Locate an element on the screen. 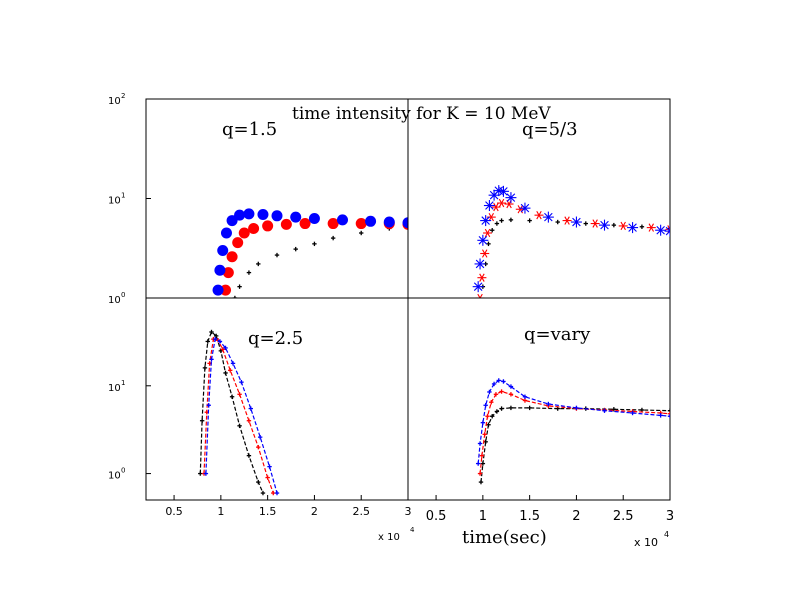 The image size is (794, 595). y-tick-label-exp: 1 is located at coordinates (123, 196).